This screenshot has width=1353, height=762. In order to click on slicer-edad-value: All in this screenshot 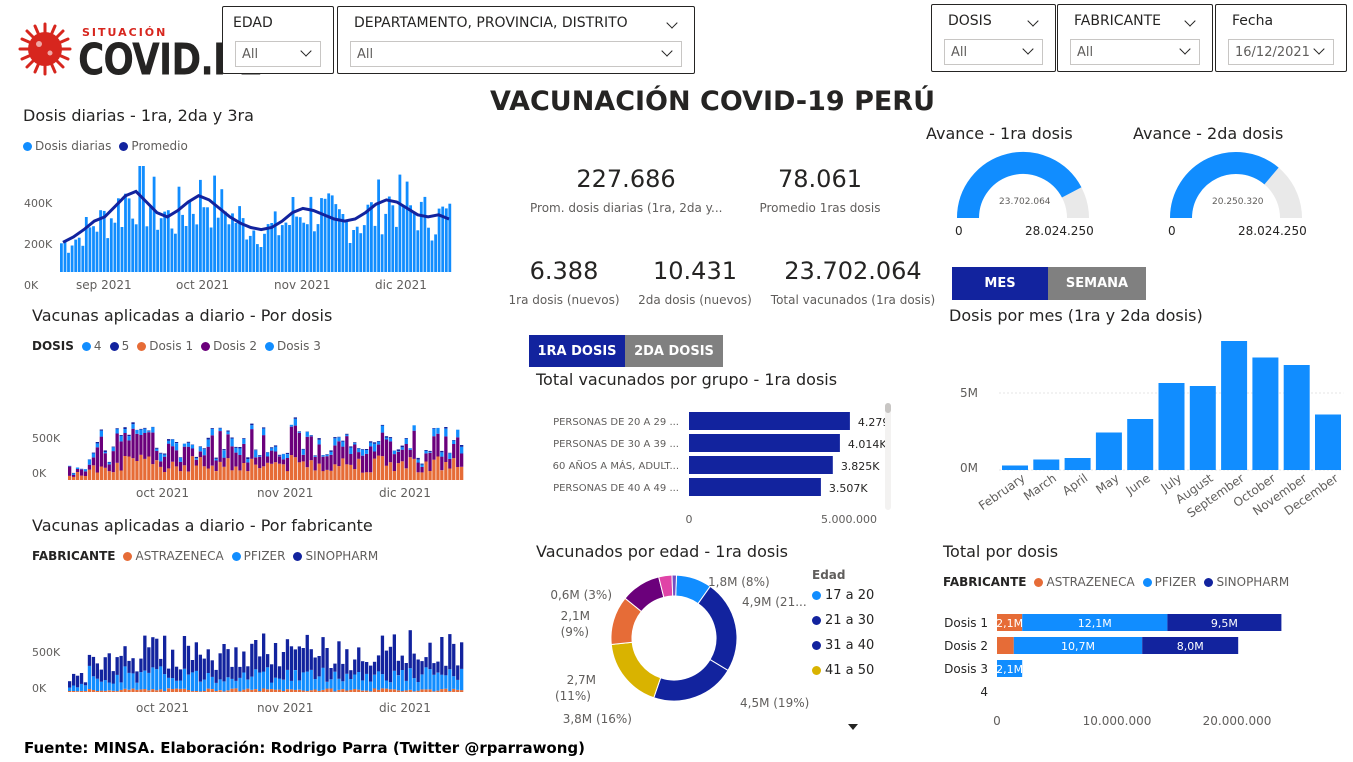, I will do `click(250, 54)`.